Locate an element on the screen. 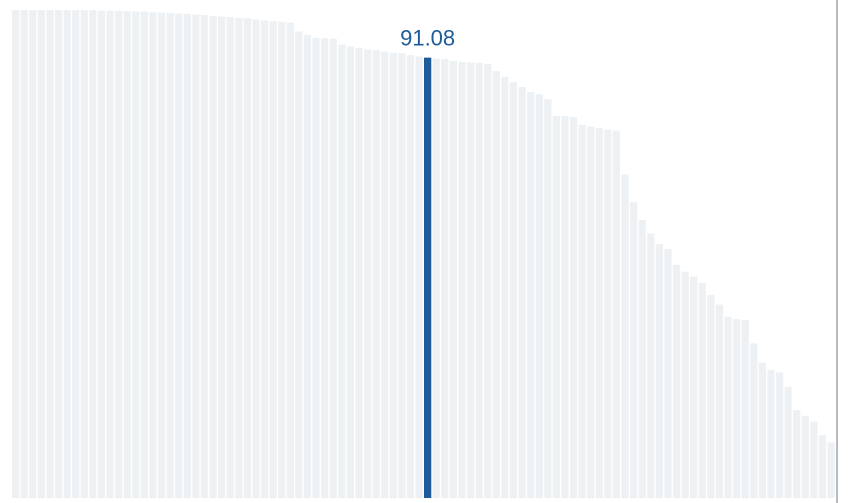 This screenshot has height=503, width=851. right-edge-rule is located at coordinates (837, 251).